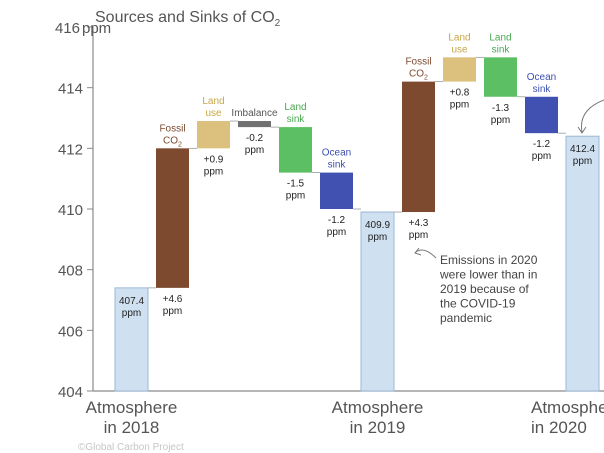 This screenshot has width=604, height=453. Describe the element at coordinates (254, 113) in the screenshot. I see `category-label: Imbalance` at that location.